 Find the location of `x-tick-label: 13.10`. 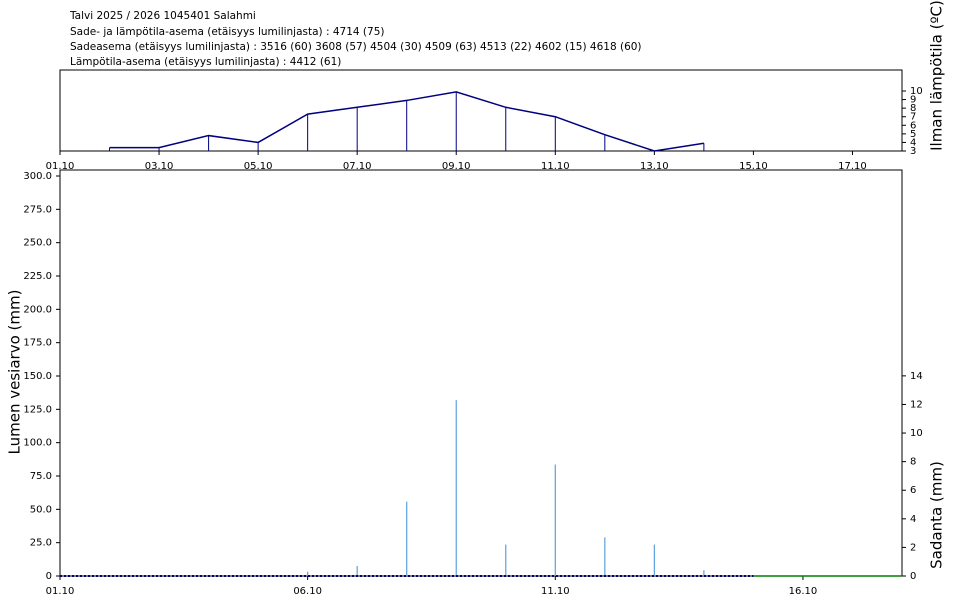

x-tick-label: 13.10 is located at coordinates (654, 166).